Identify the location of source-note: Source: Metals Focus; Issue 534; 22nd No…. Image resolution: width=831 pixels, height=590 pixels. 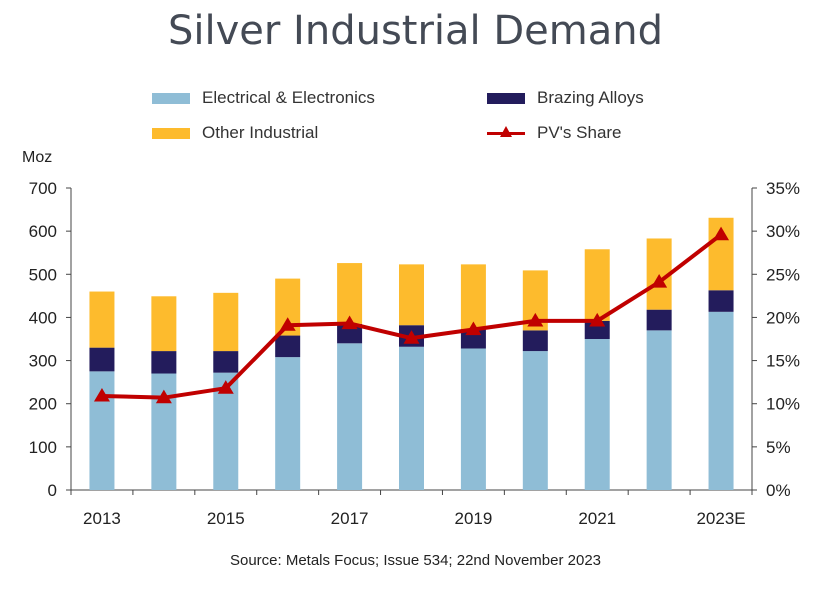
(415, 560).